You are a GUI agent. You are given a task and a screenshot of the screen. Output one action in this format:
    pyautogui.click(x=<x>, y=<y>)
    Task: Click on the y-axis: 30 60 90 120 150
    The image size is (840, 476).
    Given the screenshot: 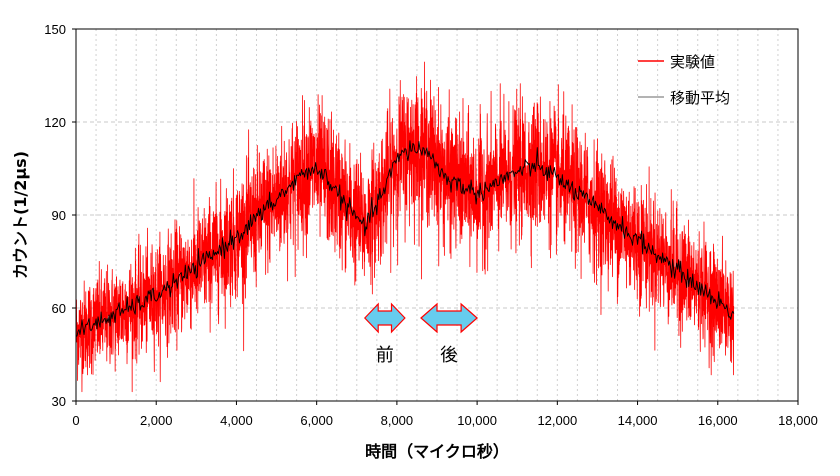 What is the action you would take?
    pyautogui.click(x=60, y=215)
    